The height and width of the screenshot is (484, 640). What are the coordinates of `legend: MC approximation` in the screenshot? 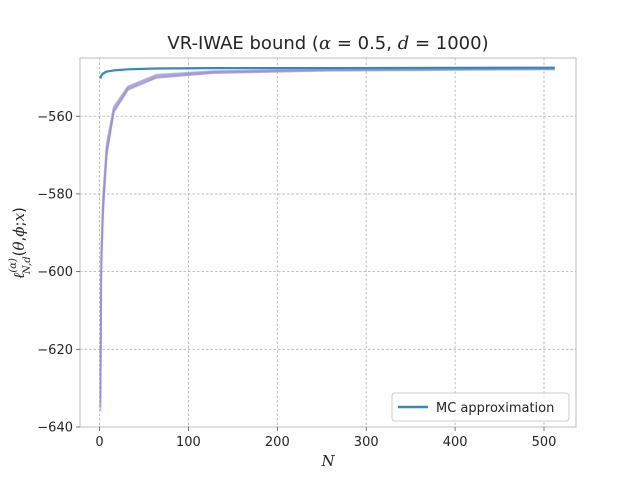 It's located at (480, 407).